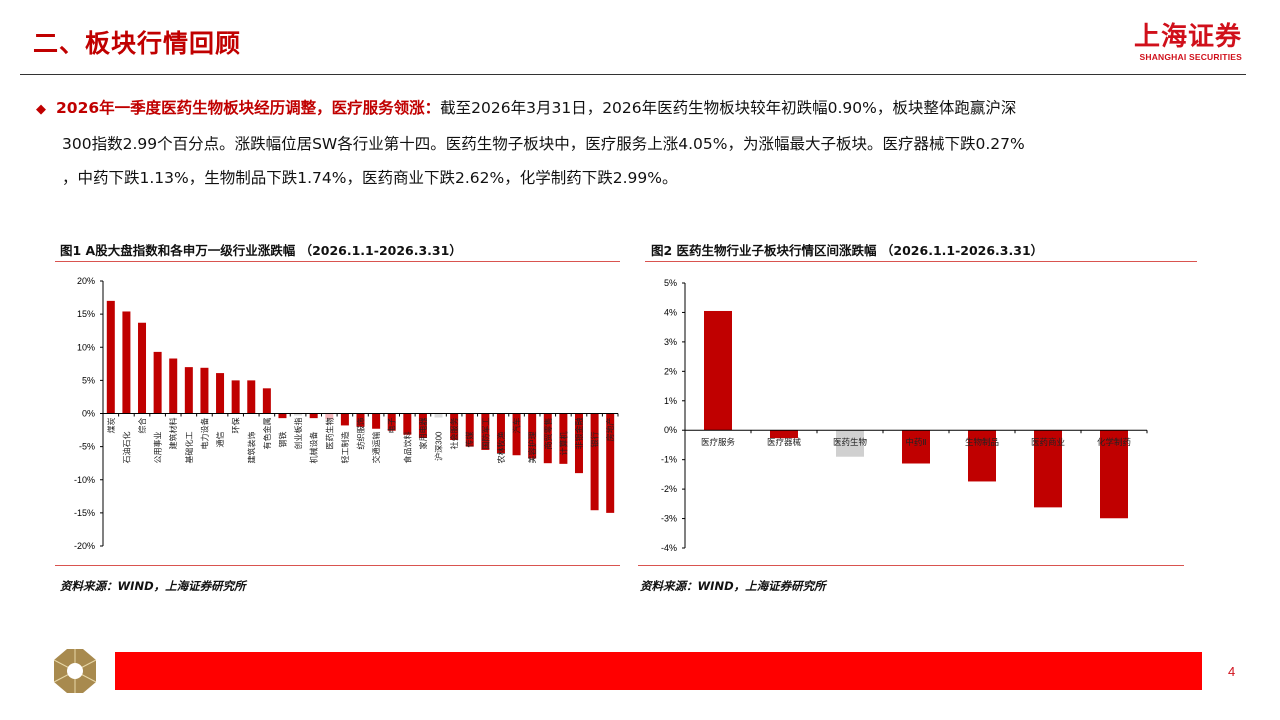 This screenshot has height=720, width=1280. What do you see at coordinates (439, 446) in the screenshot?
I see `x-category-label: 沪深300` at bounding box center [439, 446].